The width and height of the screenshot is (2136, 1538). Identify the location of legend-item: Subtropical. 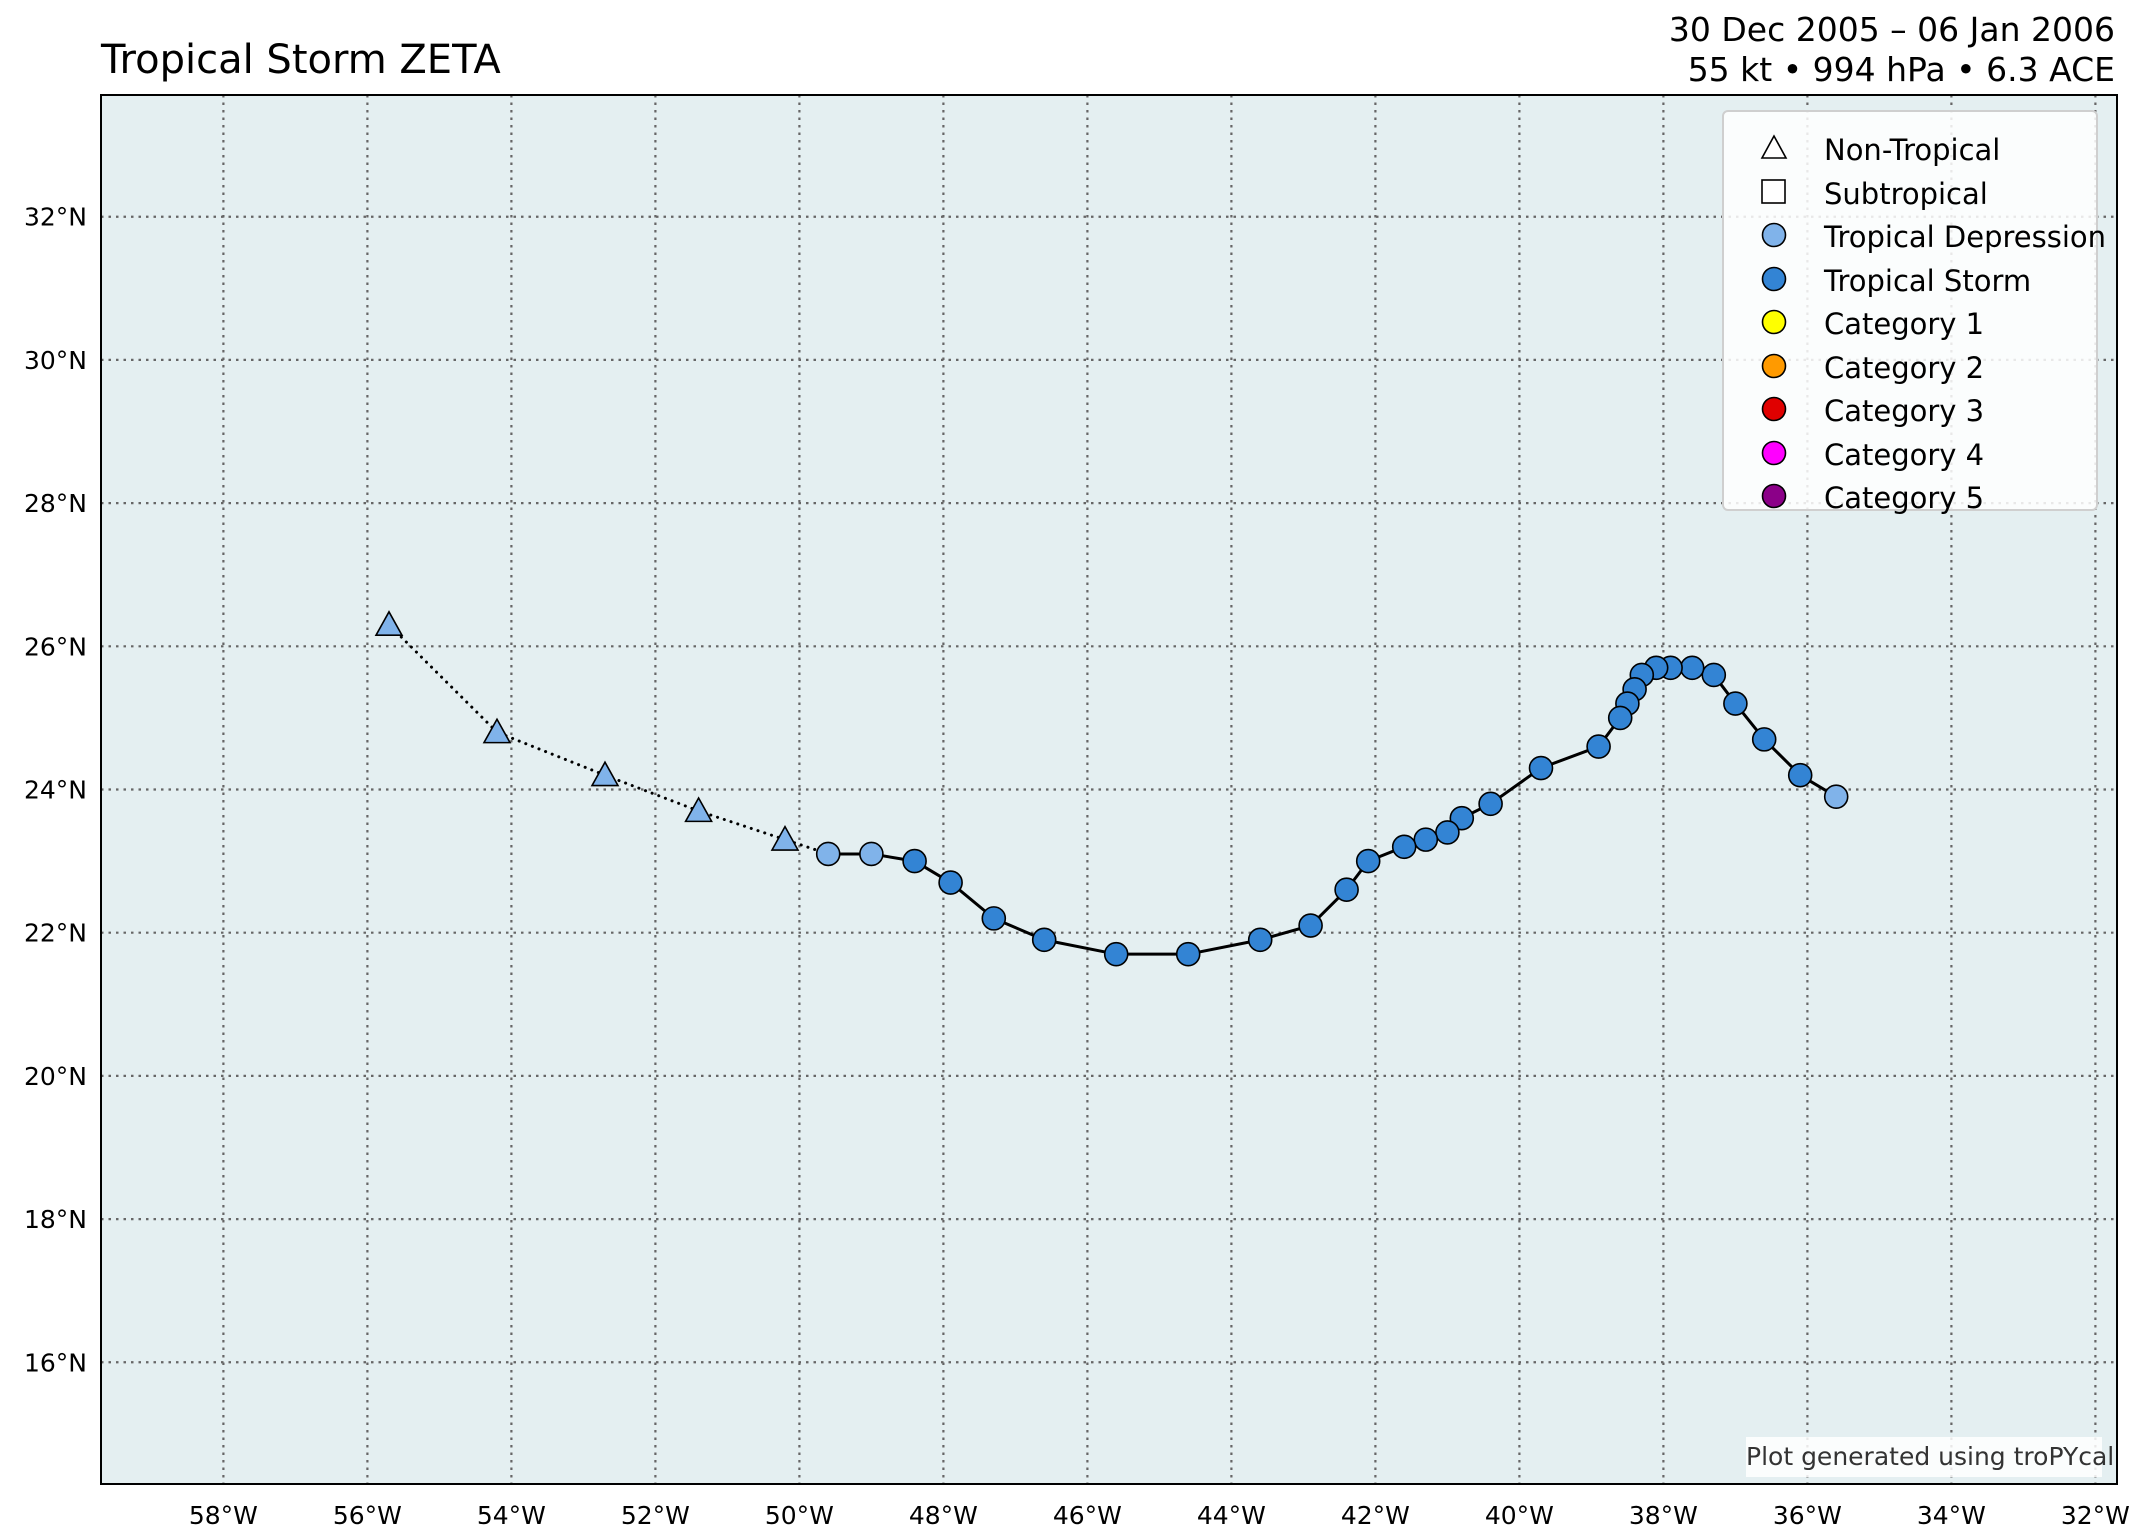
(1910, 193).